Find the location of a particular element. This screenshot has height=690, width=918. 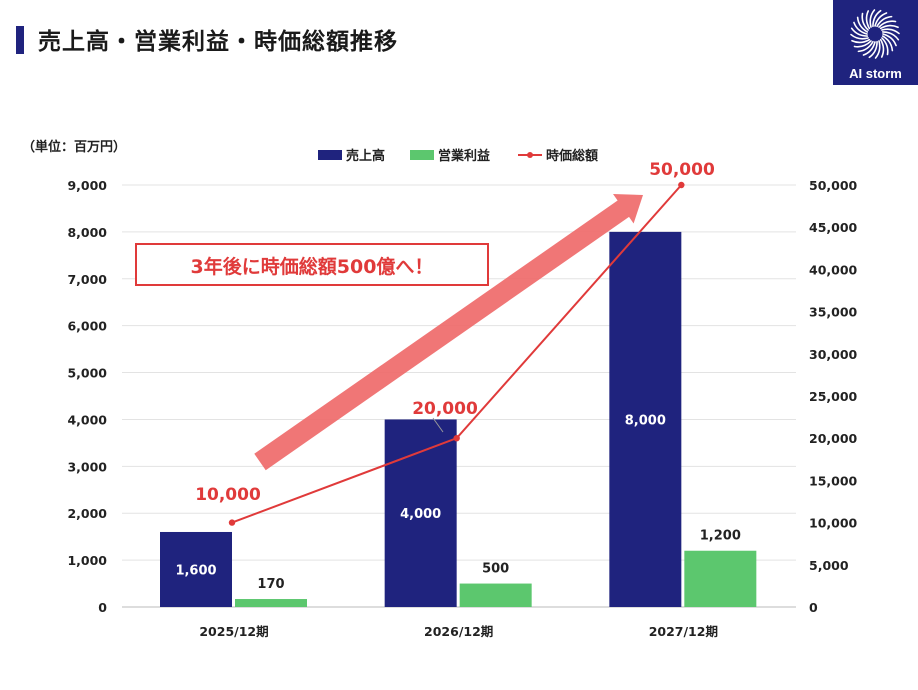

point-market-cap-label: 50,000 is located at coordinates (682, 170).